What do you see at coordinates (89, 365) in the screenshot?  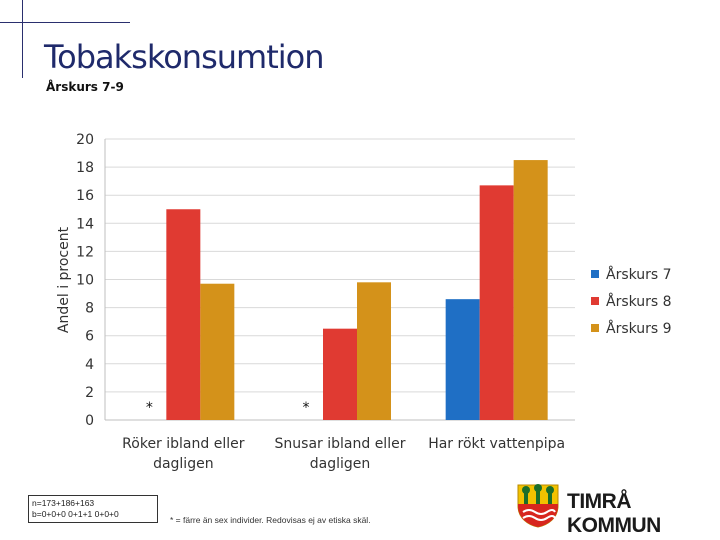 I see `y-tick-label: 4` at bounding box center [89, 365].